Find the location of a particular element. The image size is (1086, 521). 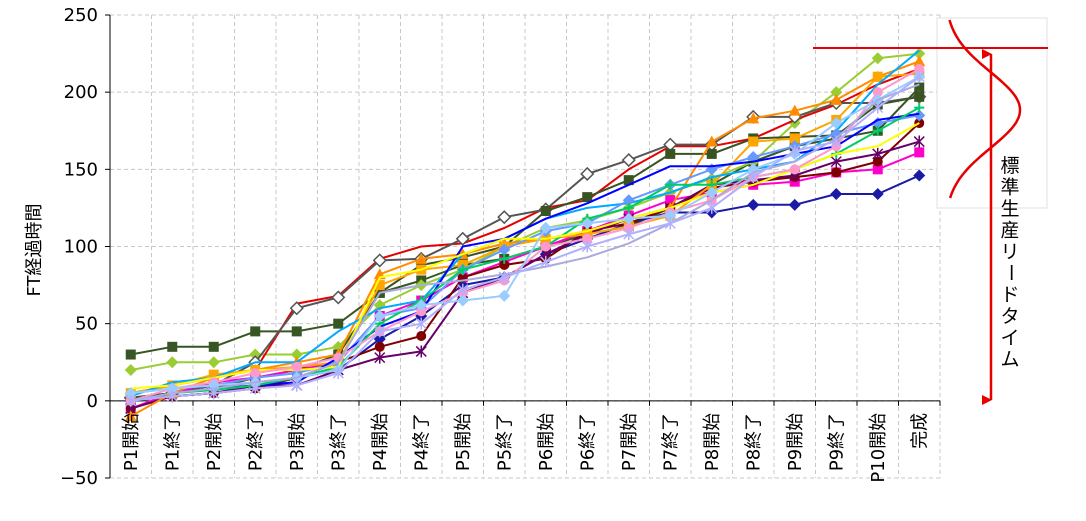

x-tick-label: P2開始 is located at coordinates (214, 442).